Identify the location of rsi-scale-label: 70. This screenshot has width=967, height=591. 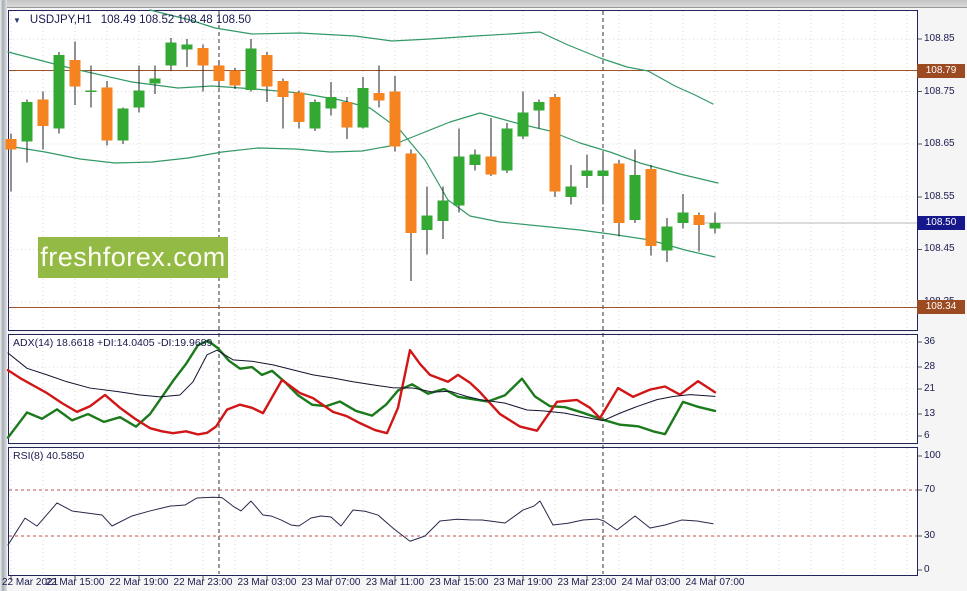
(930, 490).